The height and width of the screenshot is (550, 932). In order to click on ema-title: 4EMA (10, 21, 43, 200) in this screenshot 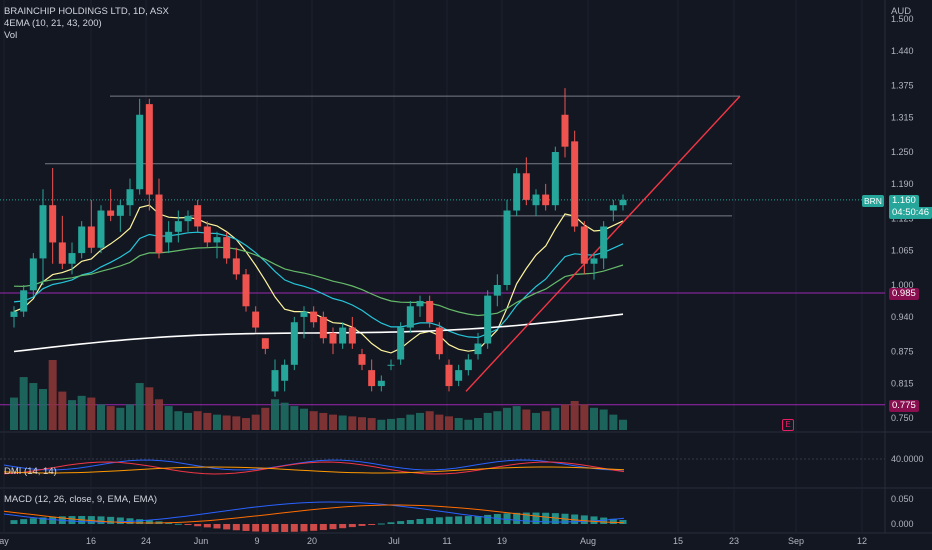, I will do `click(53, 23)`.